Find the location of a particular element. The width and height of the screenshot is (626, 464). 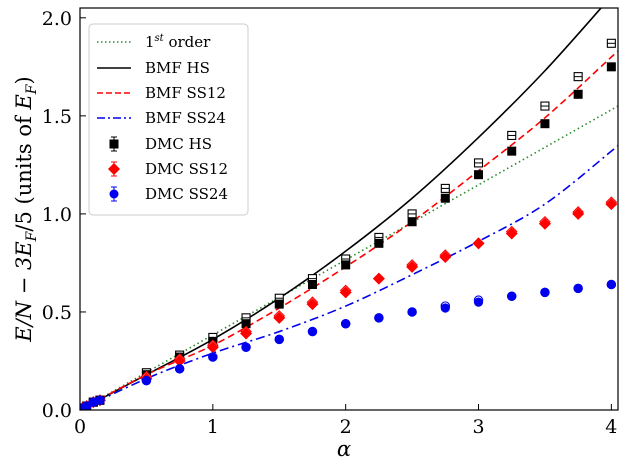

legend-label-first-order: 1st order is located at coordinates (178, 42).